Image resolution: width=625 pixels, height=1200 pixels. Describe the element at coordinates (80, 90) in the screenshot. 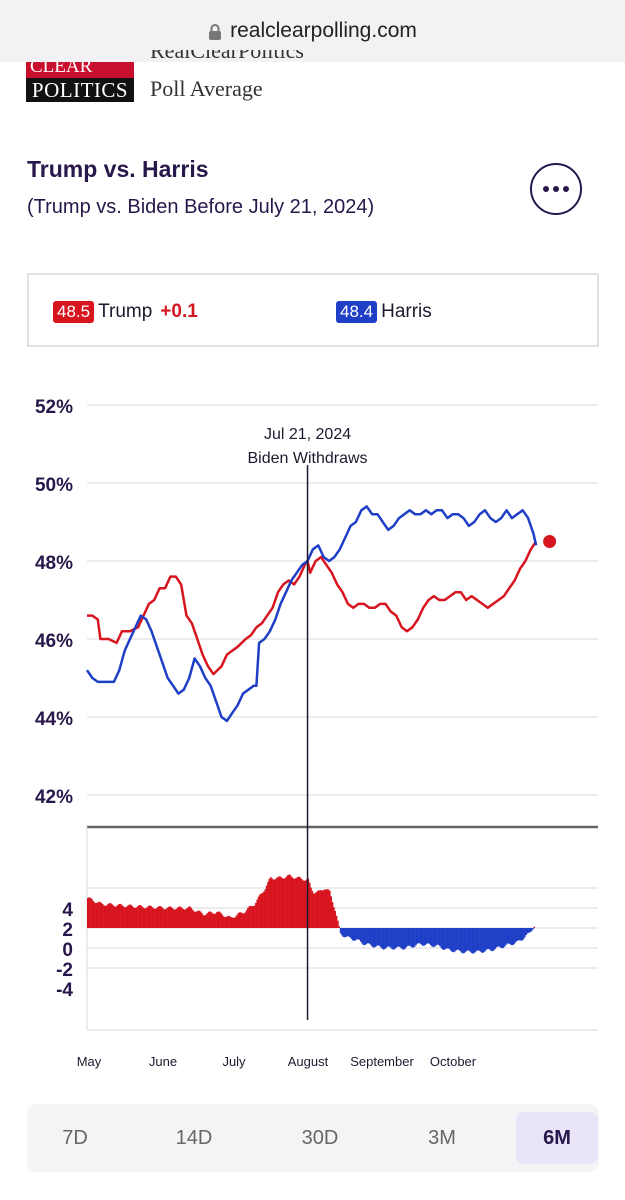

I see `logo-bottom-text: POLITICS` at that location.